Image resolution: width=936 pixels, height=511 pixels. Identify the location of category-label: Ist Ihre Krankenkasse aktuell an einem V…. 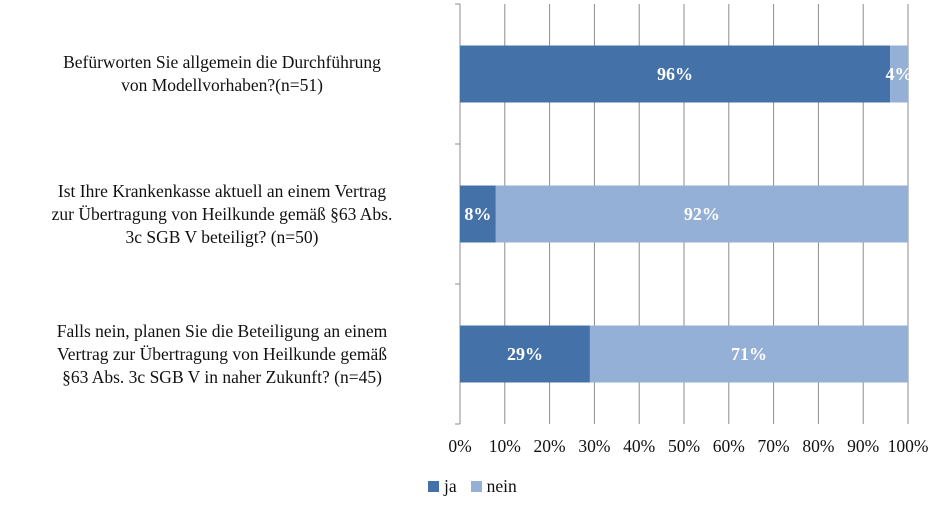
(222, 214).